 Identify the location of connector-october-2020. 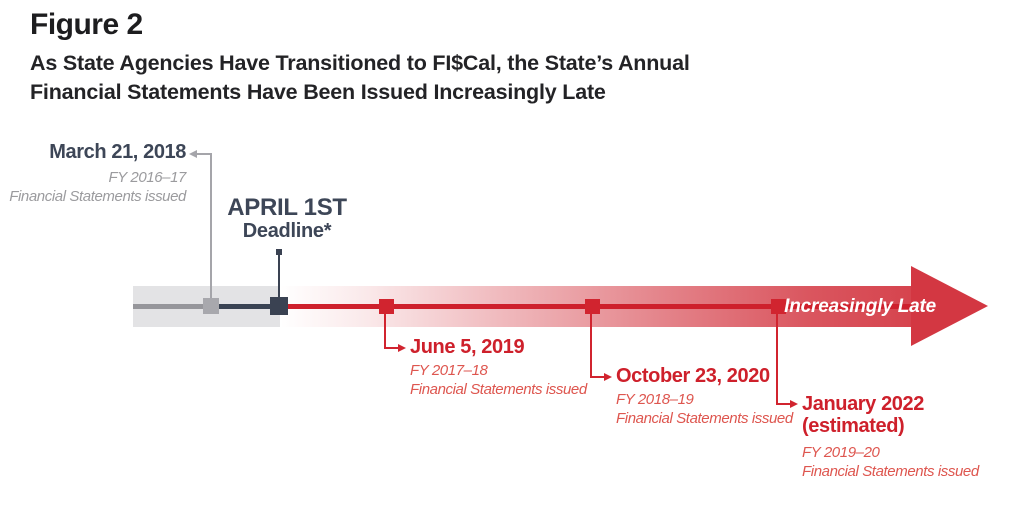
(597, 377).